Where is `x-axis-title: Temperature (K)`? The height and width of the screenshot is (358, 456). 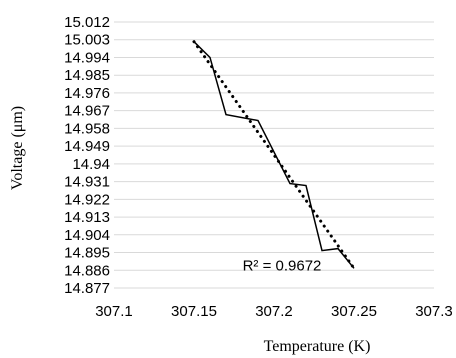
x-axis-title: Temperature (K) is located at coordinates (317, 346).